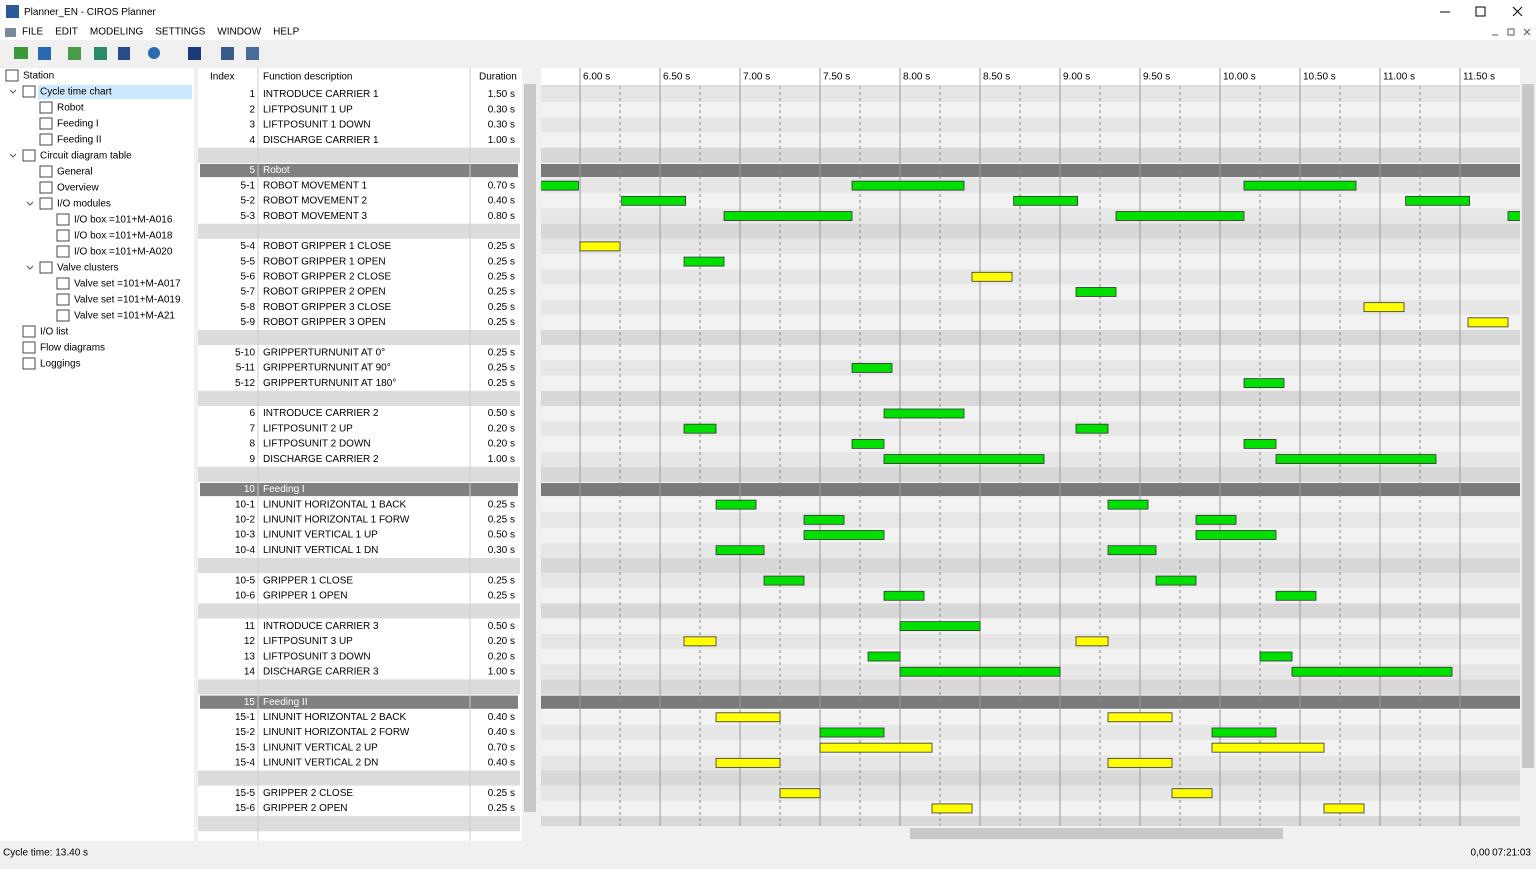  Describe the element at coordinates (127, 300) in the screenshot. I see `tree-item: Valve set =101+M-A019` at that location.